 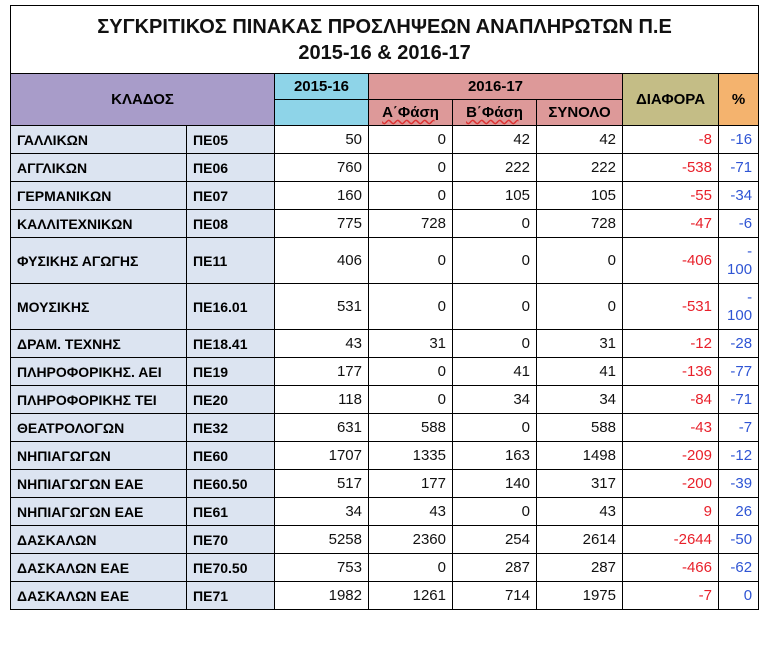 I want to click on row-value-percent: -100, so click(x=738, y=306).